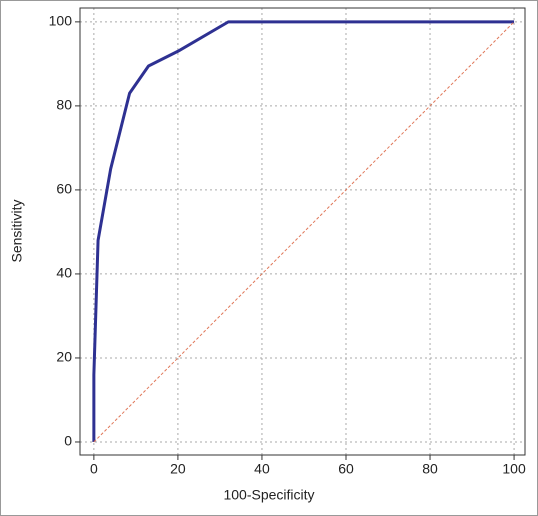 The height and width of the screenshot is (516, 538). Describe the element at coordinates (178, 469) in the screenshot. I see `x-tick-label: 20` at that location.